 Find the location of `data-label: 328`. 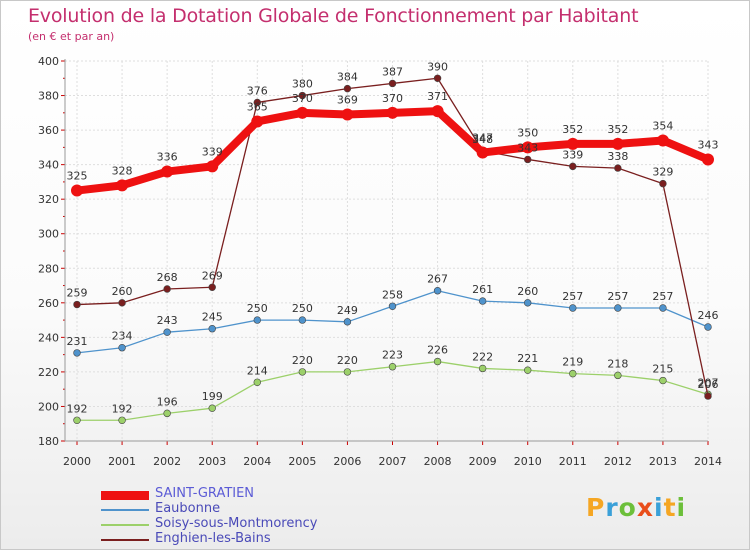

data-label: 328 is located at coordinates (122, 170).